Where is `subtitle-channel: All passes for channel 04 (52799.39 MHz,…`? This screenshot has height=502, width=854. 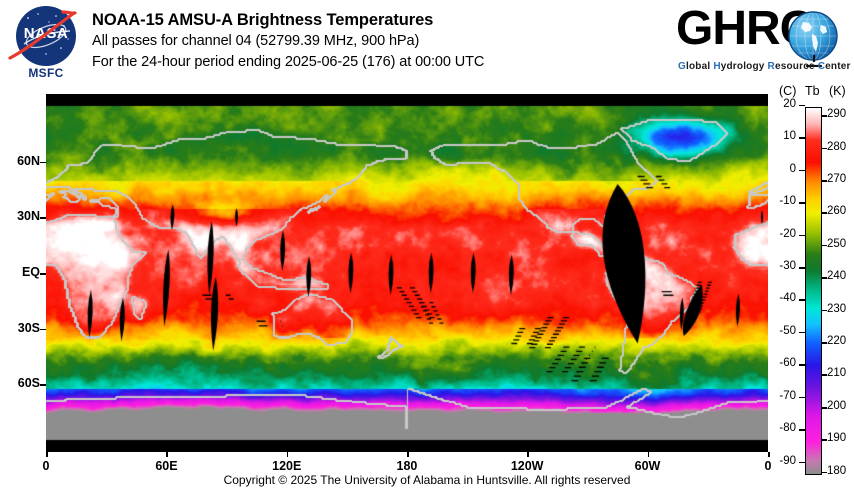 subtitle-channel: All passes for channel 04 (52799.39 MHz,… is located at coordinates (256, 41).